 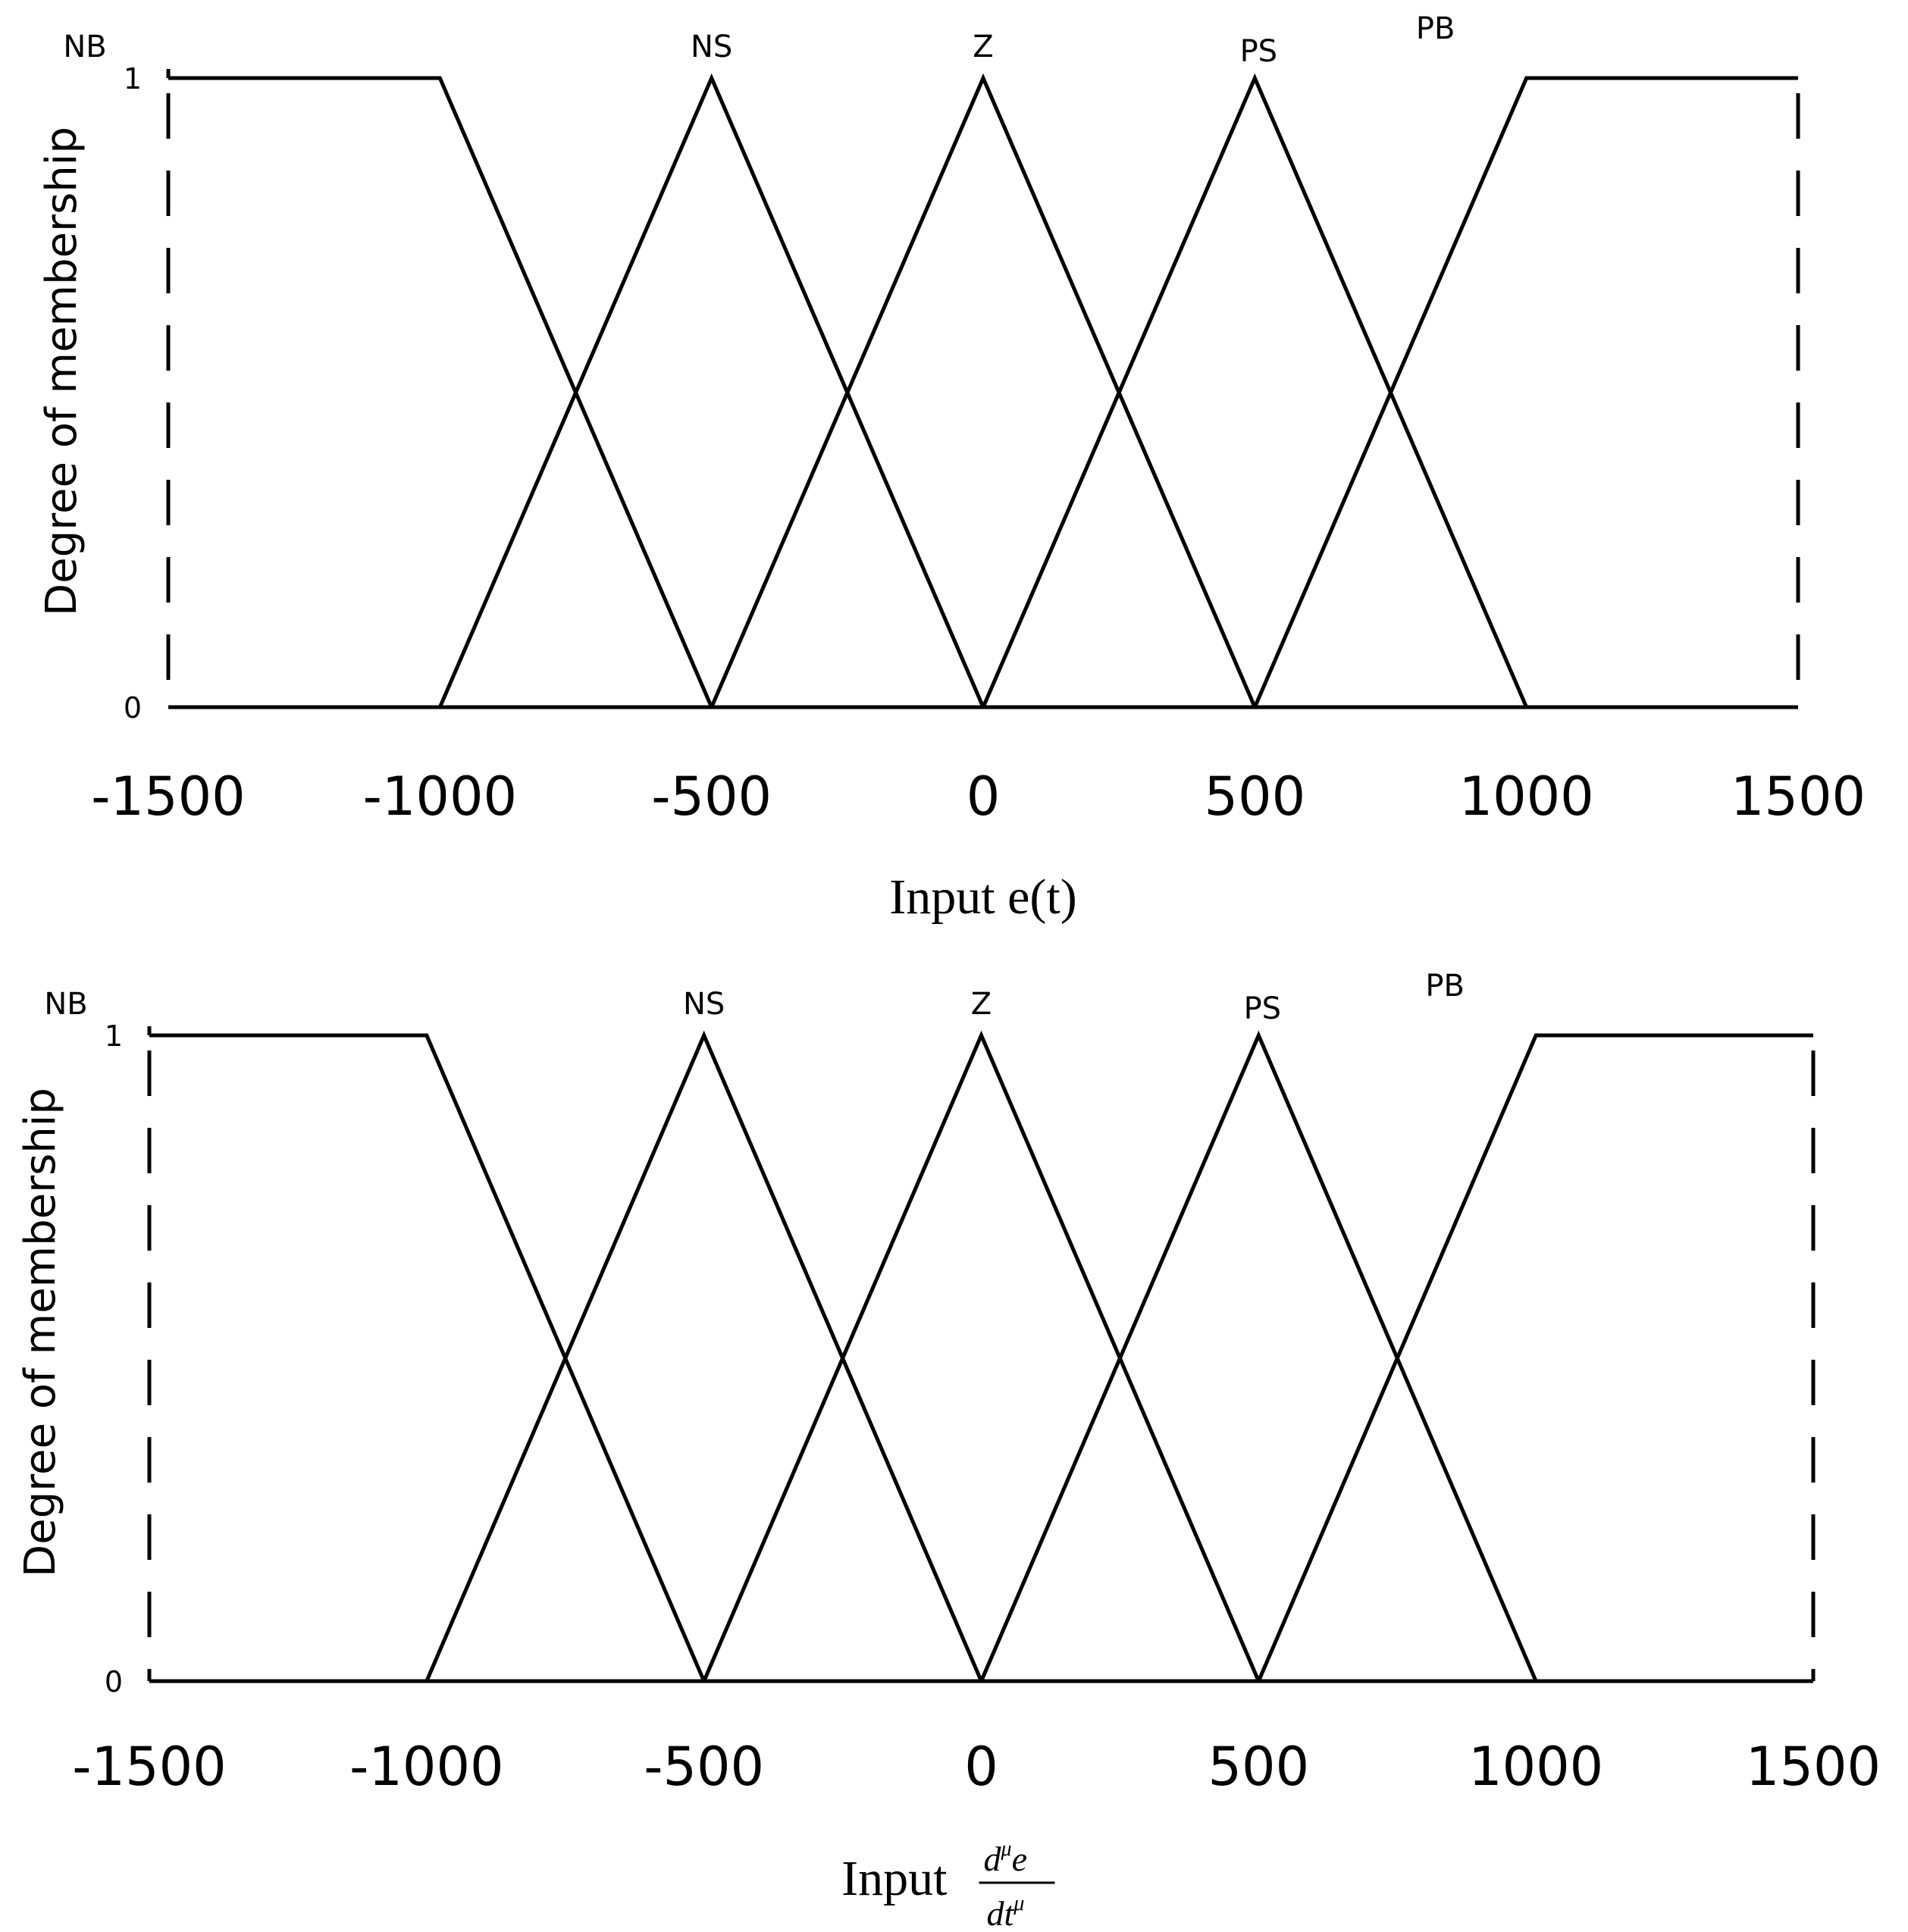 I want to click on x-axis-label: Input e(t), so click(x=982, y=897).